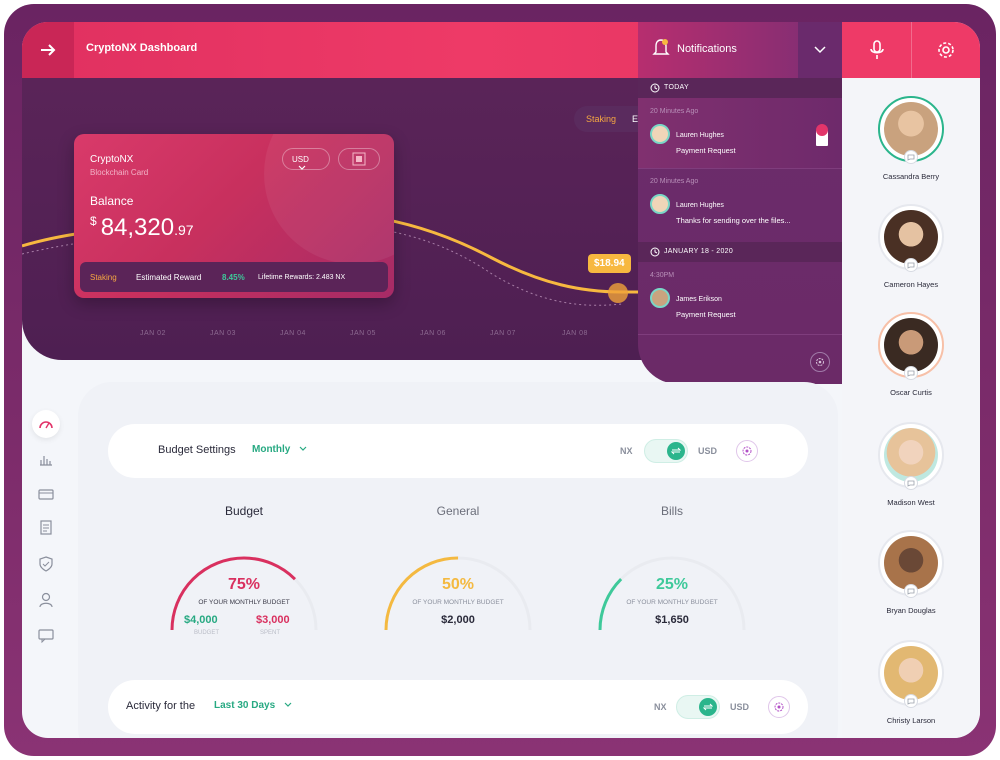 The image size is (1000, 760). What do you see at coordinates (270, 633) in the screenshot?
I see `gauge-spent-label: SPENT` at bounding box center [270, 633].